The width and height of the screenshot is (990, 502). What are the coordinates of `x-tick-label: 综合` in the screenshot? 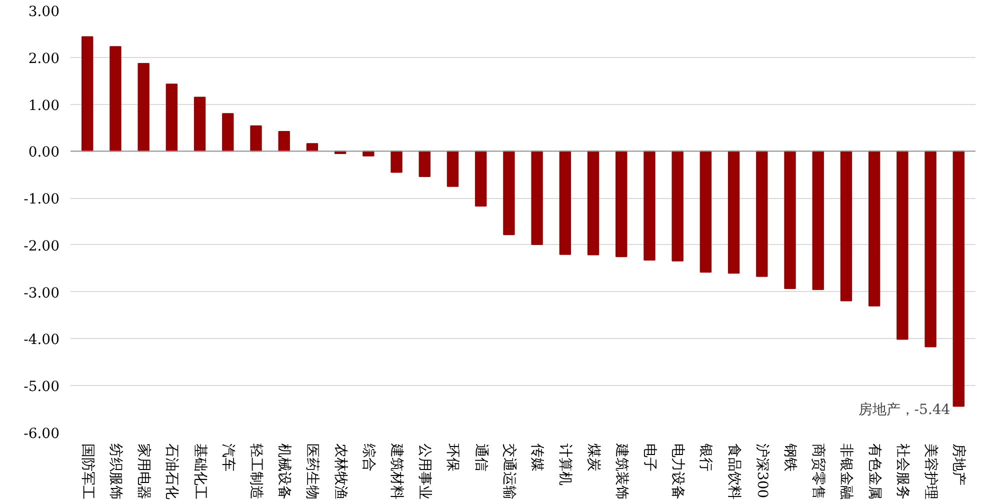 It's located at (368, 458).